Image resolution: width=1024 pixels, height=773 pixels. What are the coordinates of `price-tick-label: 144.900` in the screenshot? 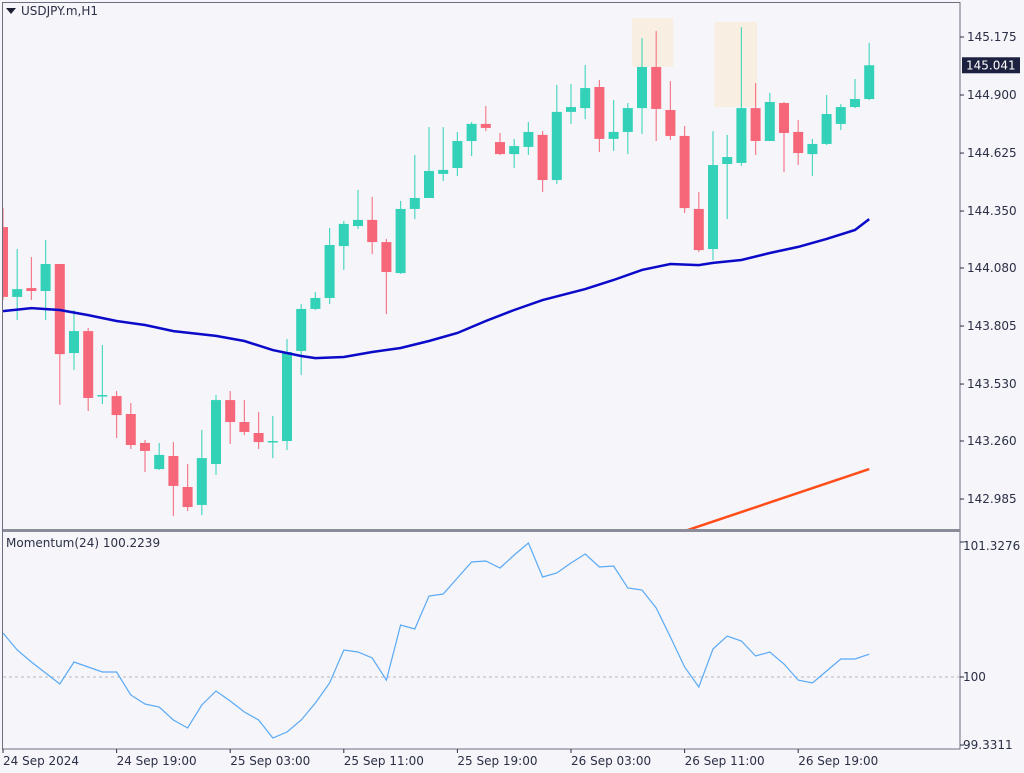 It's located at (992, 95).